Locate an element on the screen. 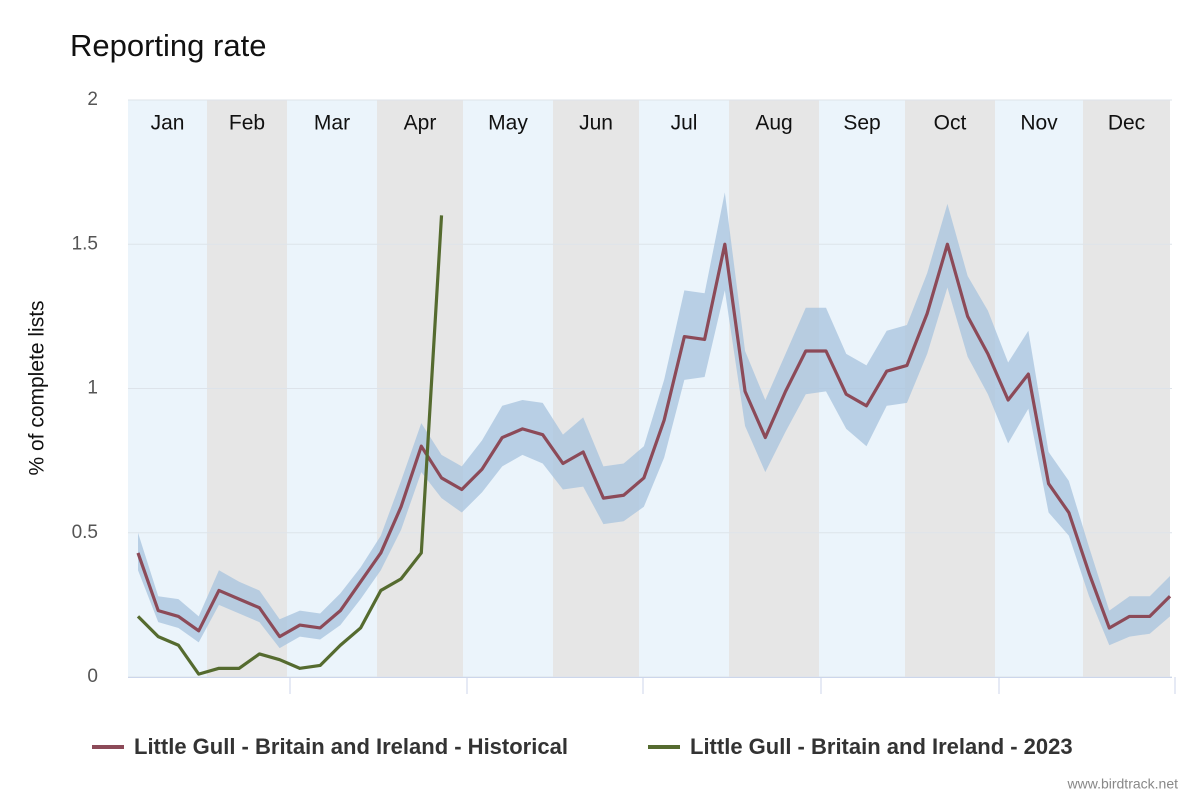 Image resolution: width=1200 pixels, height=800 pixels. month-label: Dec is located at coordinates (1126, 123).